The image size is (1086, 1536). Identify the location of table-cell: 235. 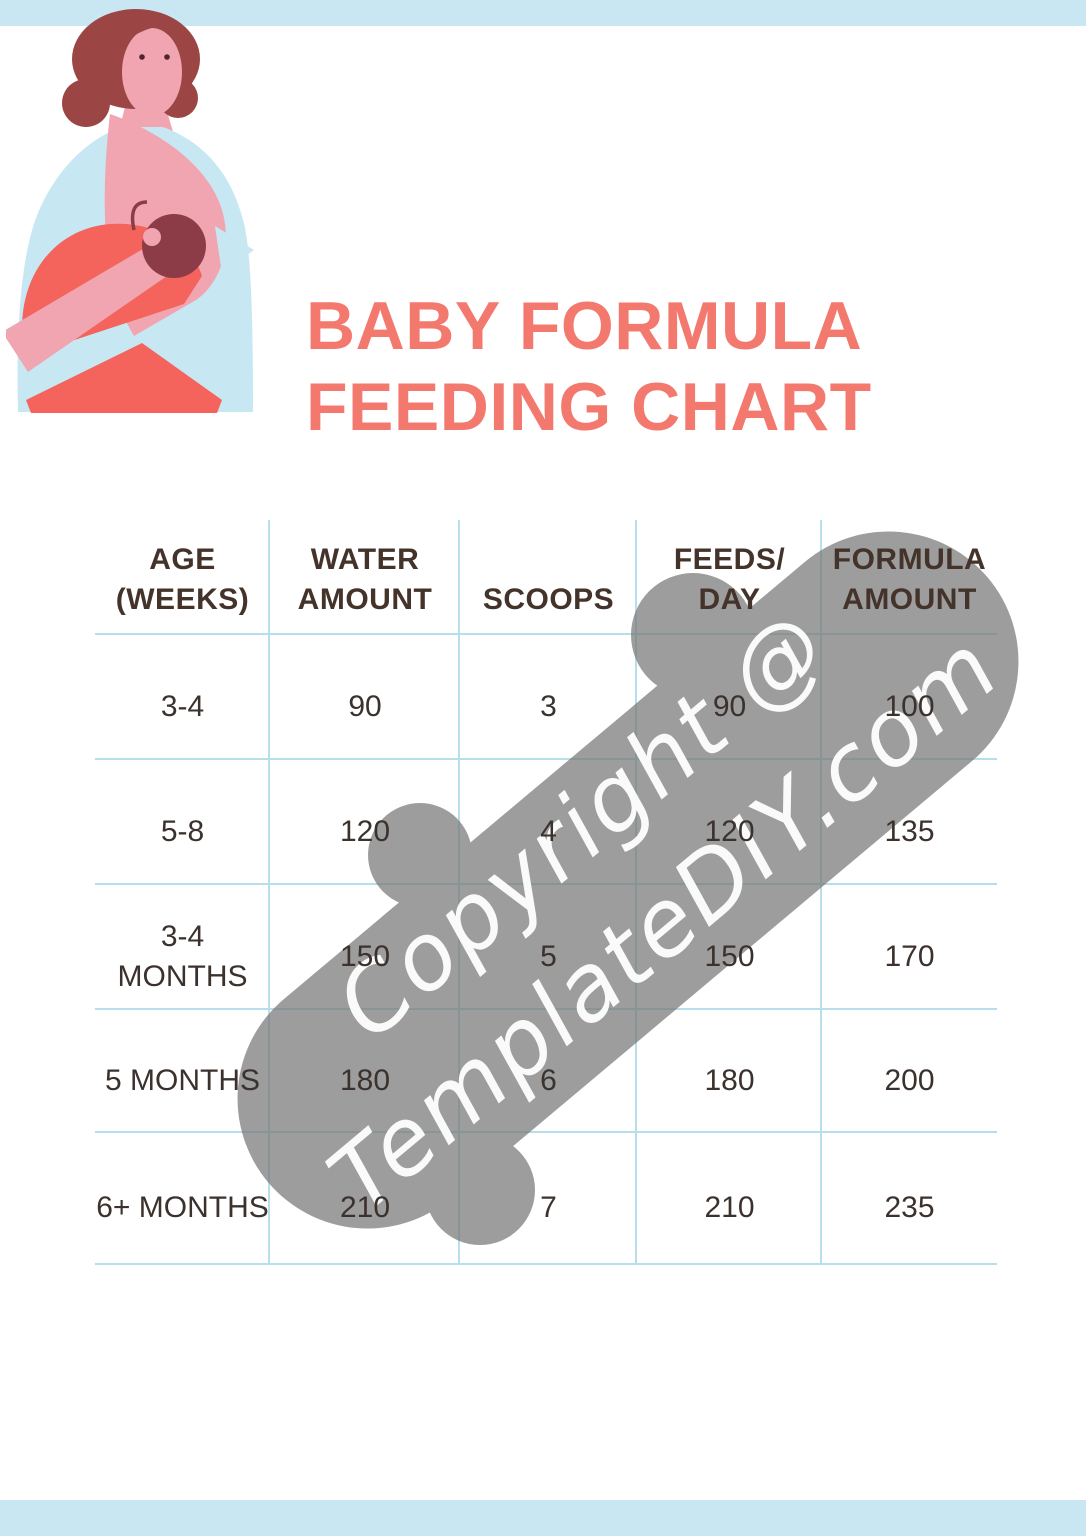
(909, 1207).